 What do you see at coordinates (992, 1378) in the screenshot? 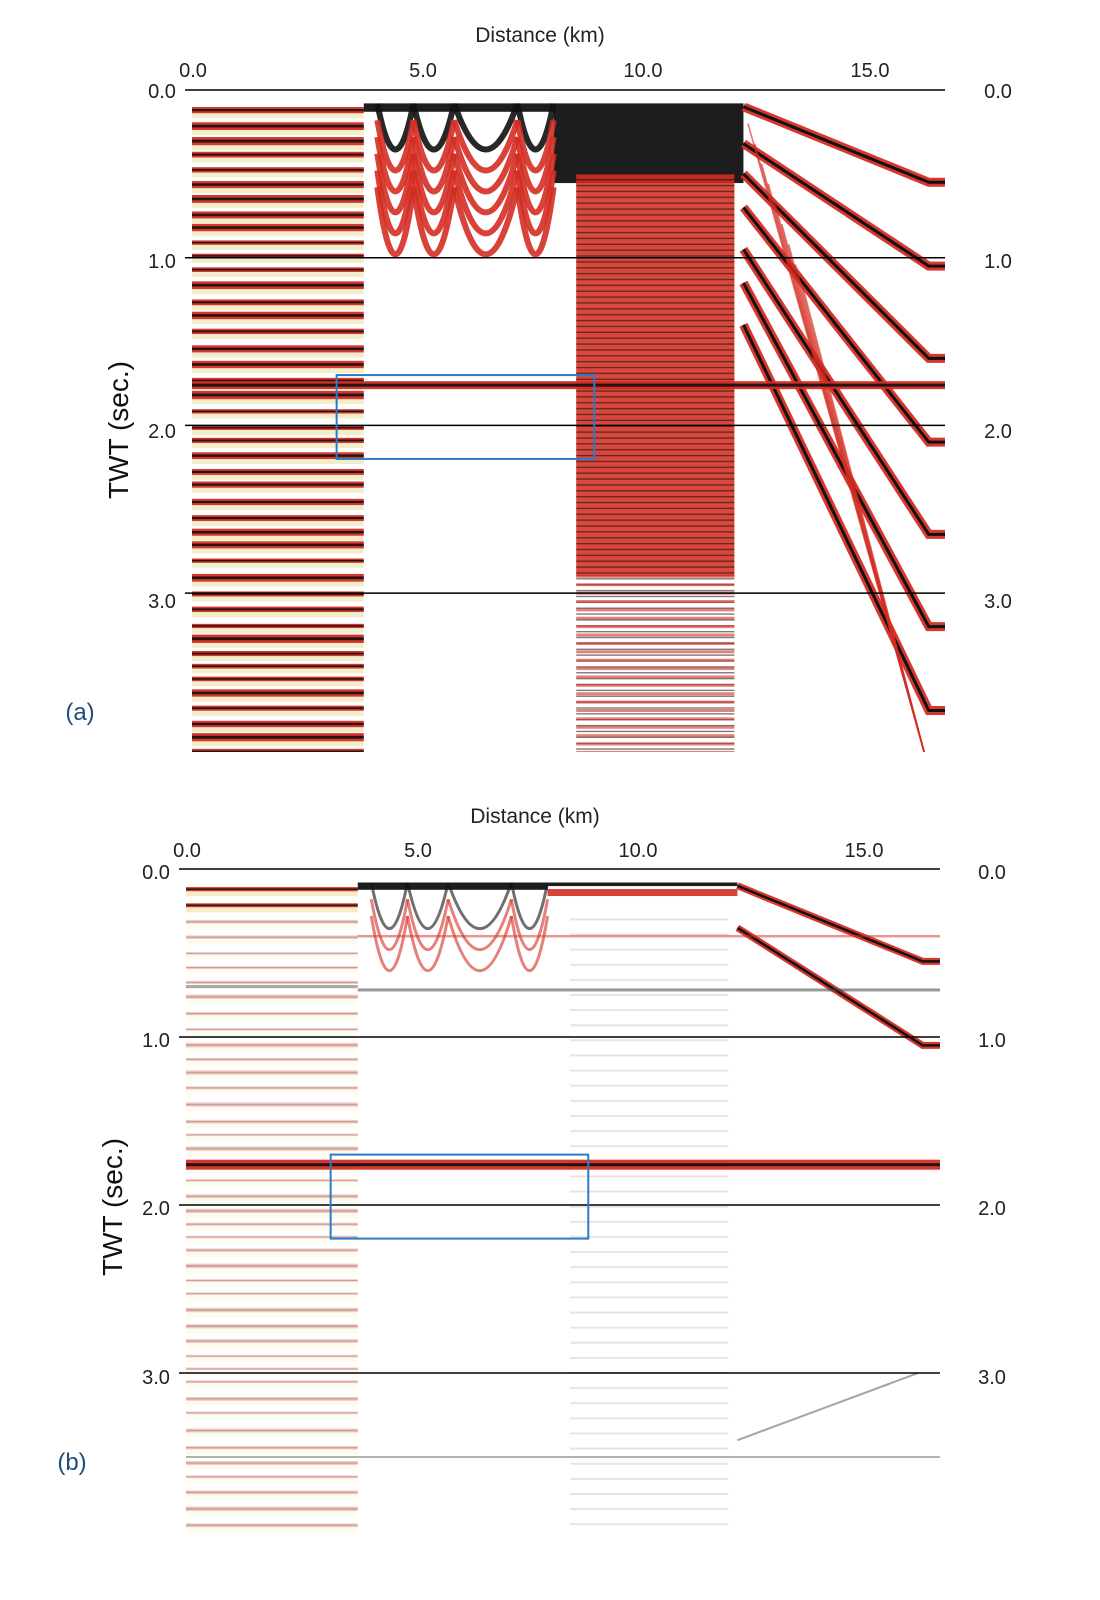
I see `panel-b-ytick-right-3: 3.0` at bounding box center [992, 1378].